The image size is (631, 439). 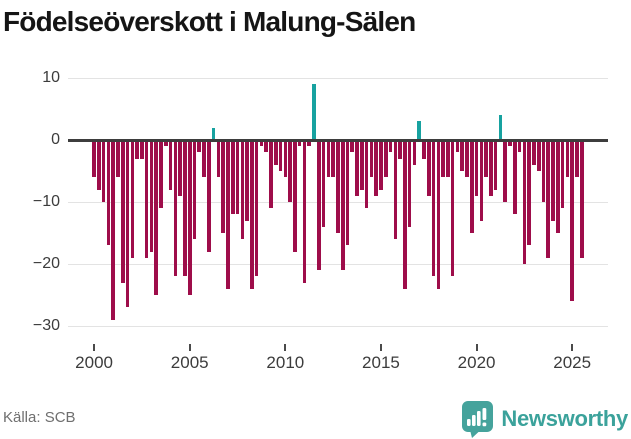 I want to click on y-axis-label--30: −30, so click(x=46, y=325).